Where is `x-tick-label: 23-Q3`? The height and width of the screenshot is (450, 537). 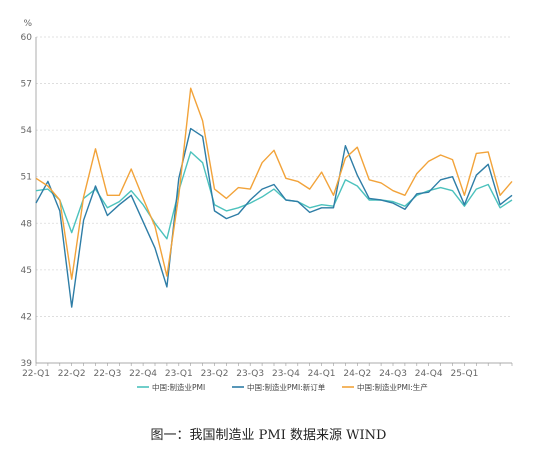 x-tick-label: 23-Q3 is located at coordinates (250, 374).